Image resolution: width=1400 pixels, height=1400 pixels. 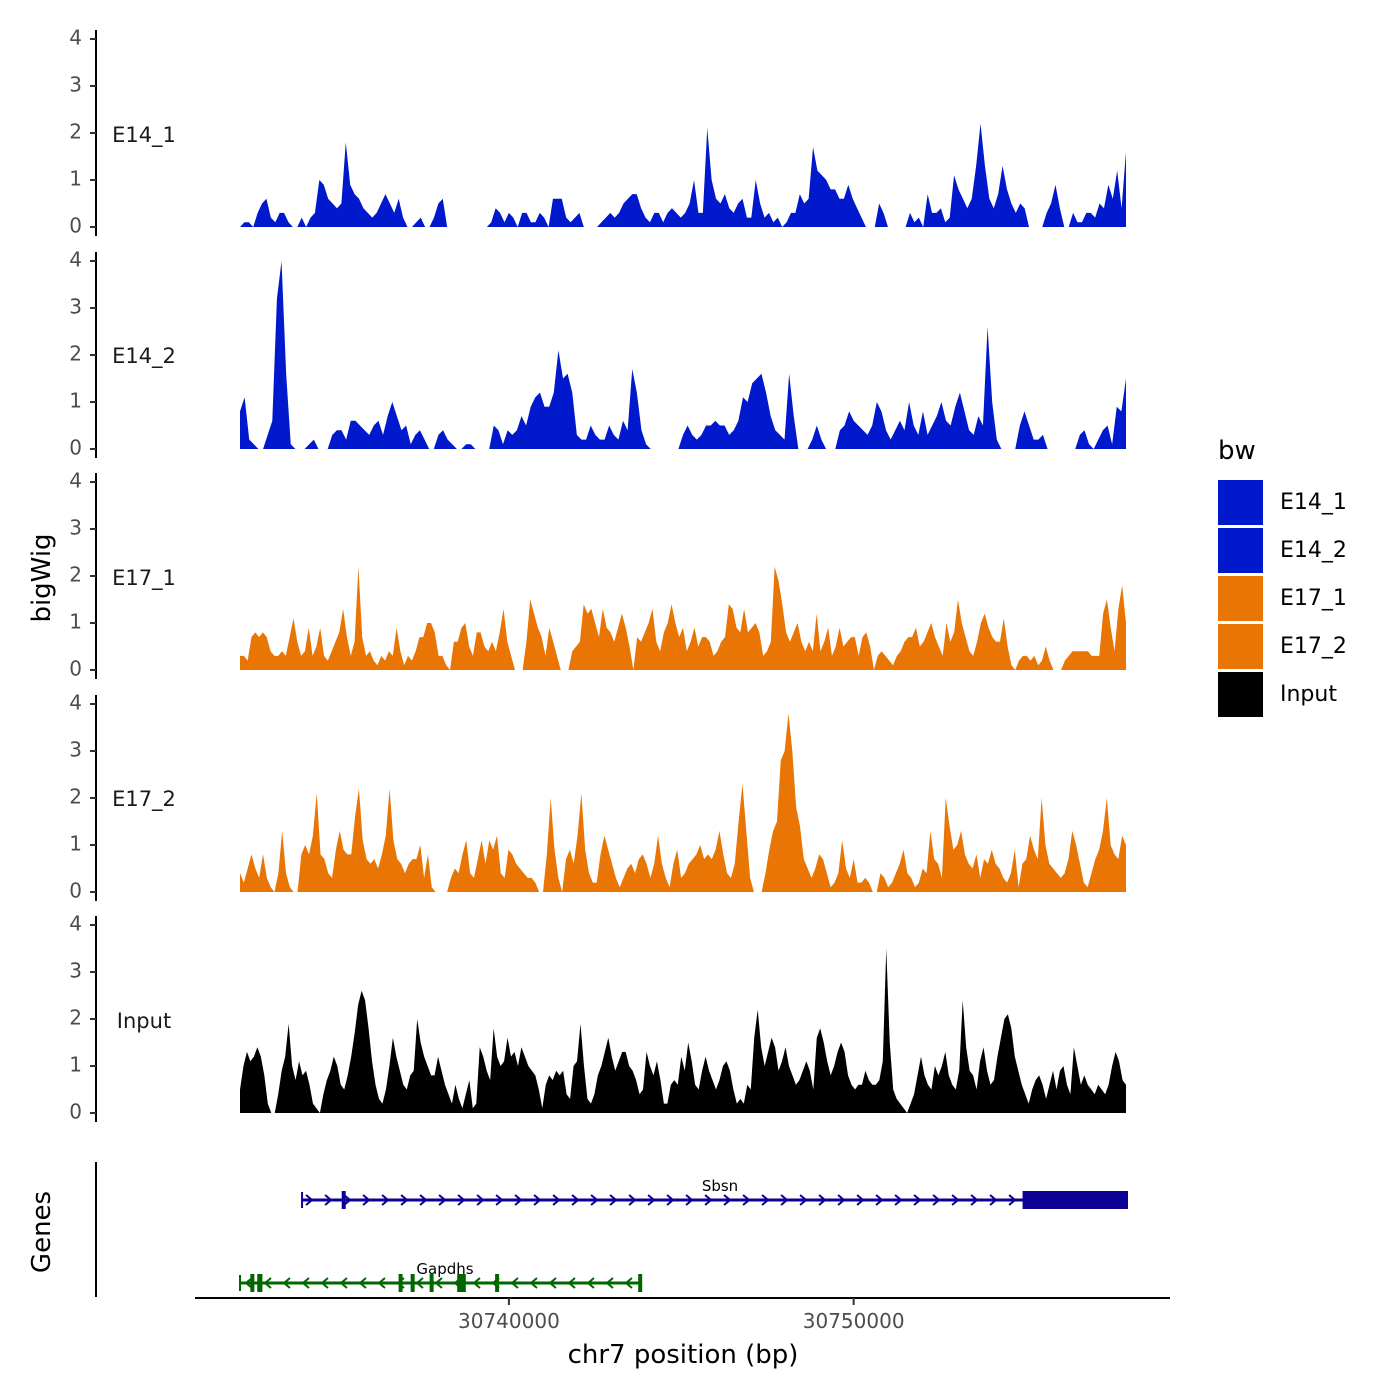 I want to click on legend: bw E14_1 E14_2 E17_1 E17_2 Input, so click(x=1282, y=576).